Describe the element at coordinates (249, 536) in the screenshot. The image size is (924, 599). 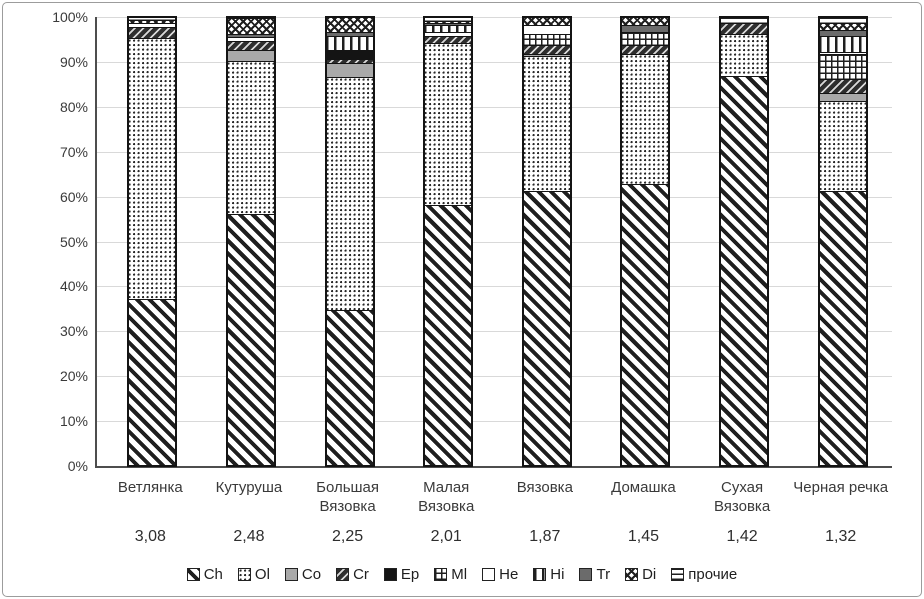
I see `category-value: 2,48` at that location.